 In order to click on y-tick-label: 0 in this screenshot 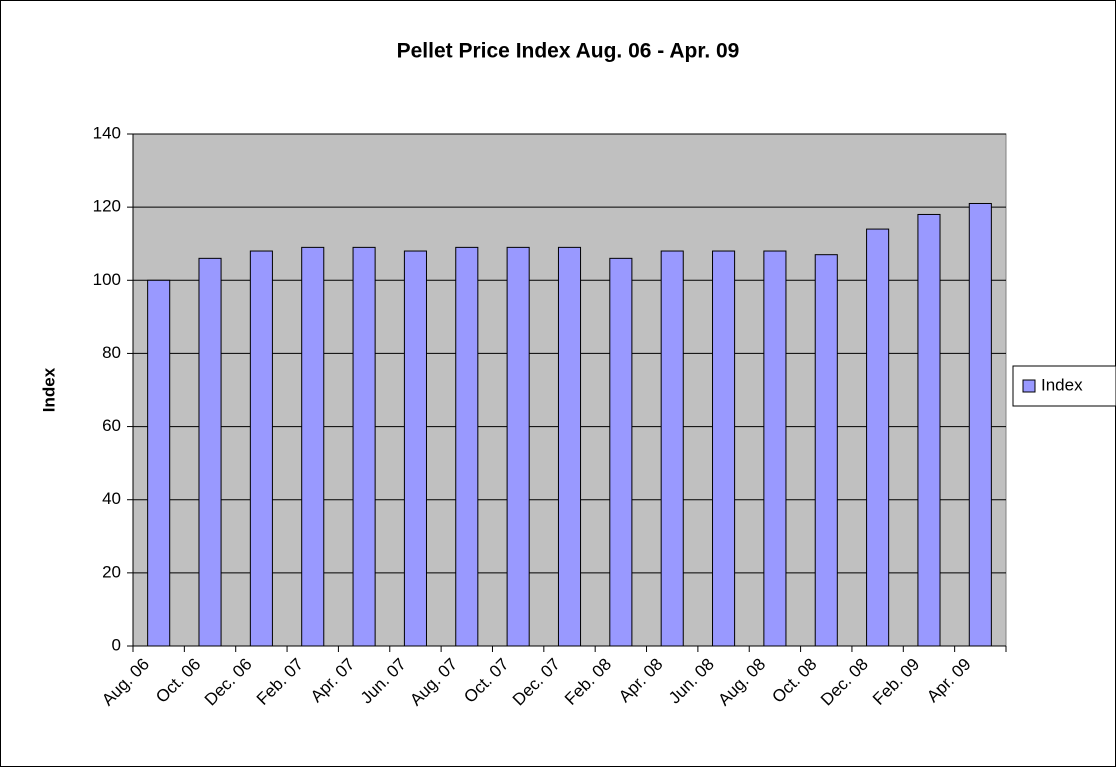, I will do `click(116, 644)`.